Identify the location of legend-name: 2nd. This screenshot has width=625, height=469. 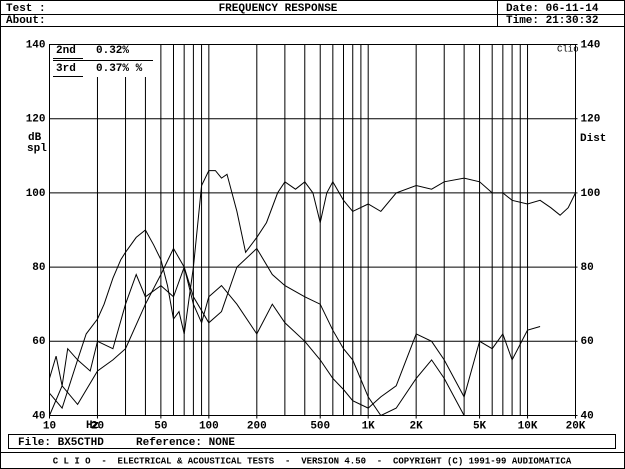
(66, 51).